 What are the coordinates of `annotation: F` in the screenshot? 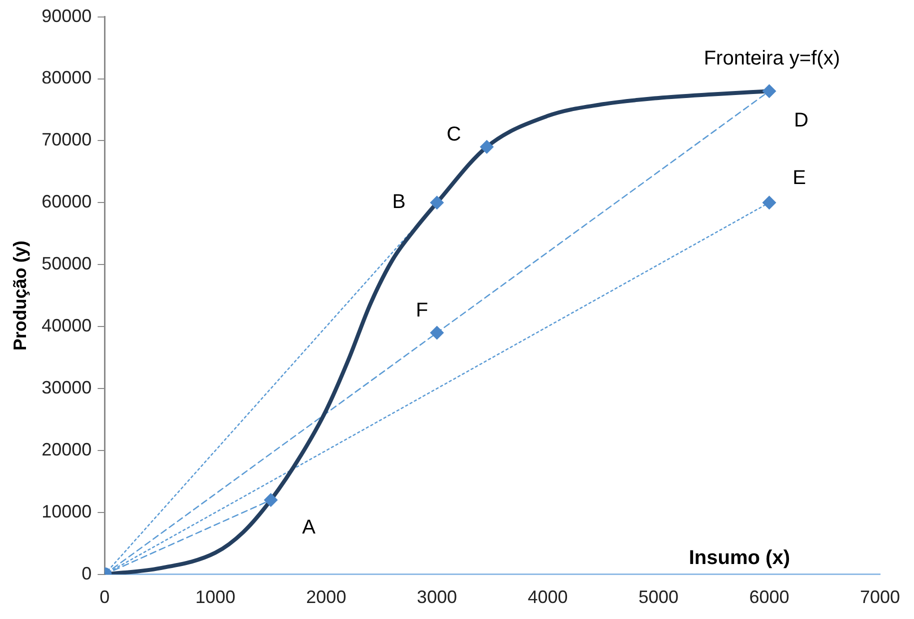 It's located at (422, 310).